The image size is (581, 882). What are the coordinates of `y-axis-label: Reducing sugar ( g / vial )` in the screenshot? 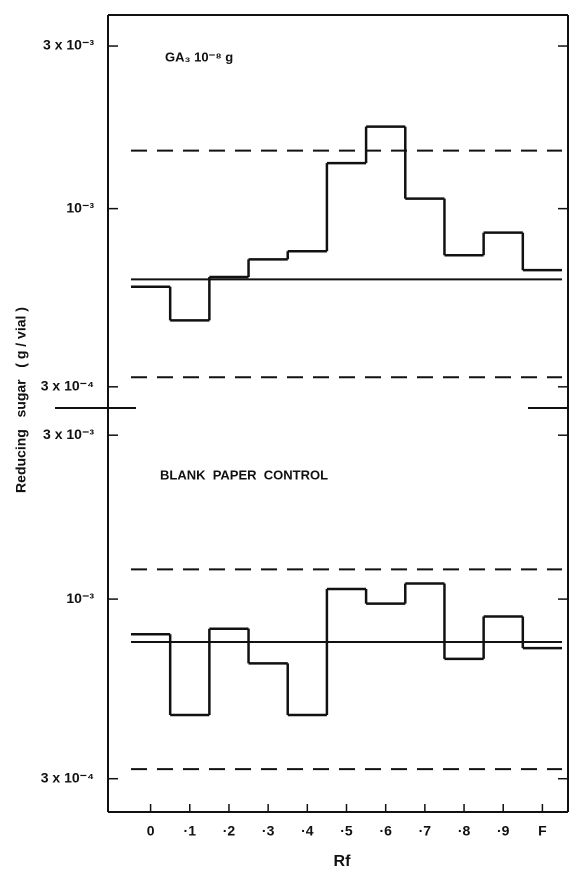 It's located at (21, 400).